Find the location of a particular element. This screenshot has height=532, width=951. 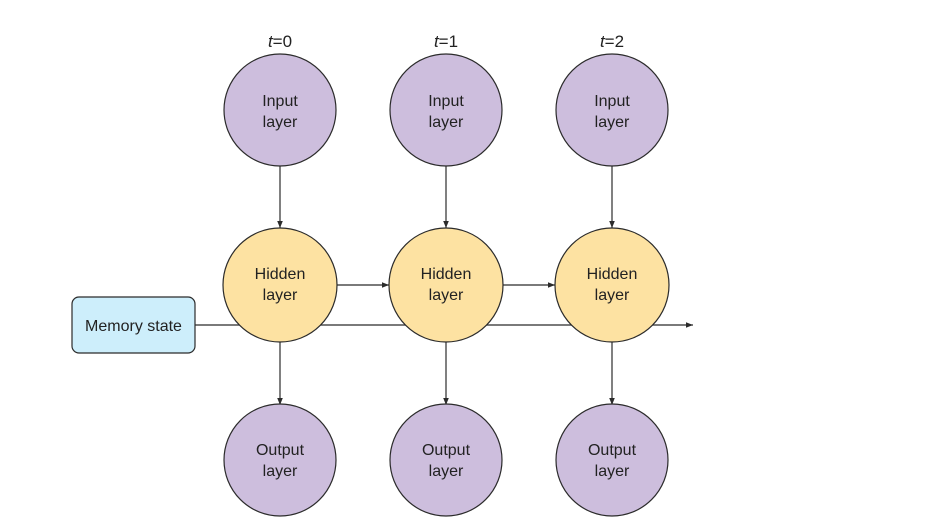

time-step-2: t=2 Input layer Hidden layer Output layer is located at coordinates (612, 274).